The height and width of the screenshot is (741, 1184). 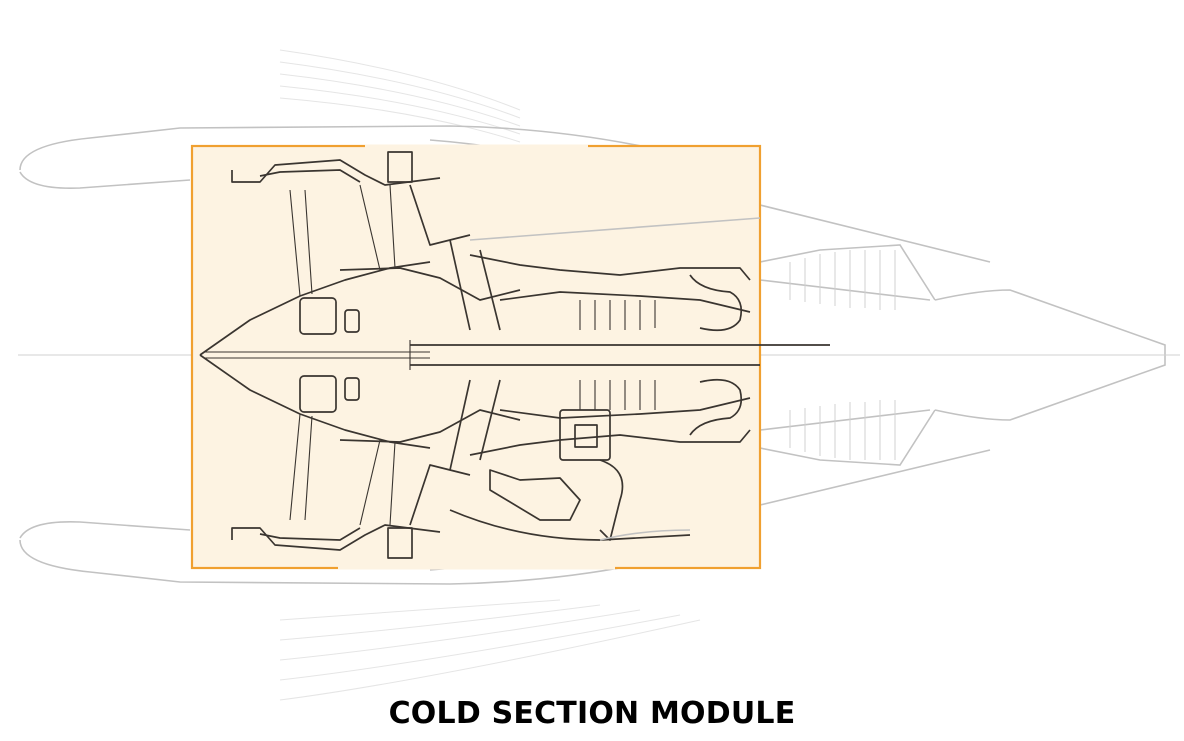 What do you see at coordinates (592, 713) in the screenshot?
I see `diagram-caption: COLD SECTION MODULE` at bounding box center [592, 713].